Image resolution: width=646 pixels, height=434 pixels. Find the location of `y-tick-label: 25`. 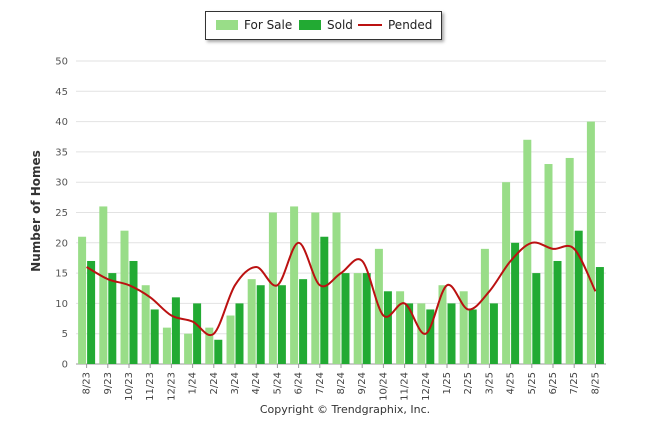

y-tick-label: 25 is located at coordinates (61, 213).